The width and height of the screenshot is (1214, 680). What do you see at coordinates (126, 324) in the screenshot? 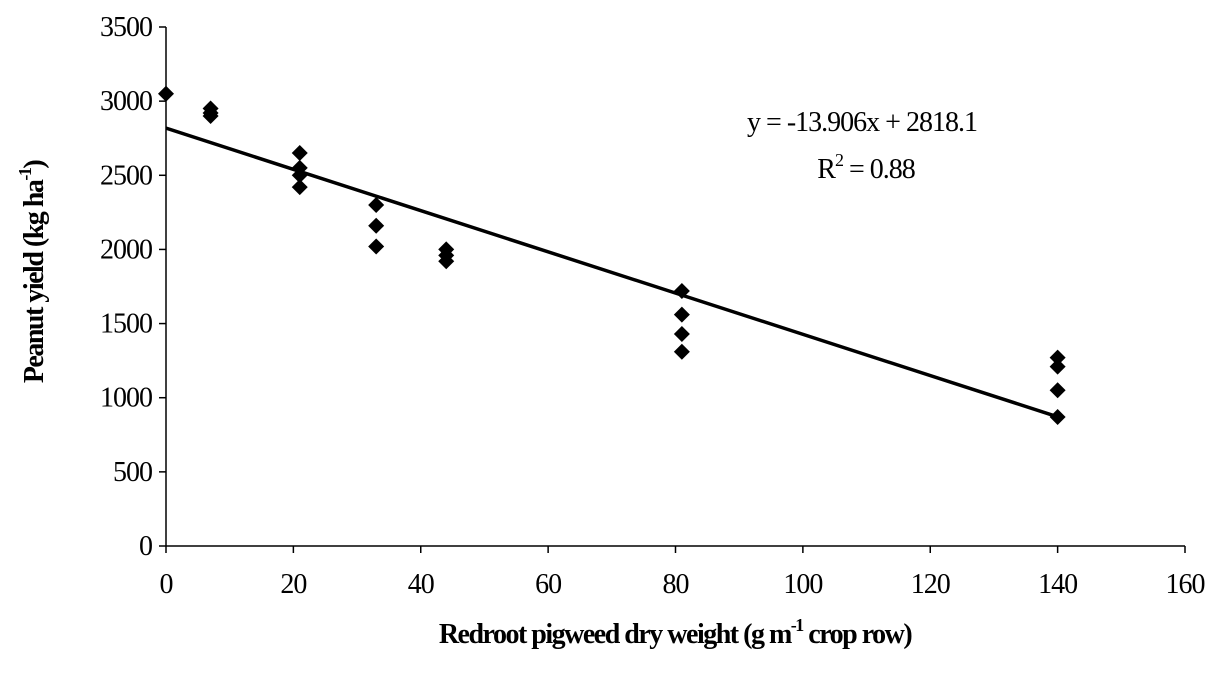
I see `y-tick-label: 1500` at bounding box center [126, 324].